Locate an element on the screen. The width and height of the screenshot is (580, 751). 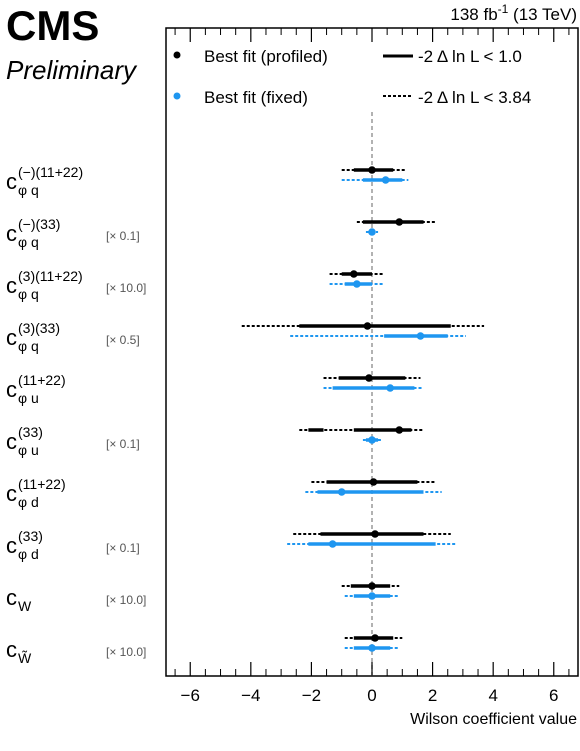
parameter-row: c(11+22) φ u is located at coordinates (215, 389).